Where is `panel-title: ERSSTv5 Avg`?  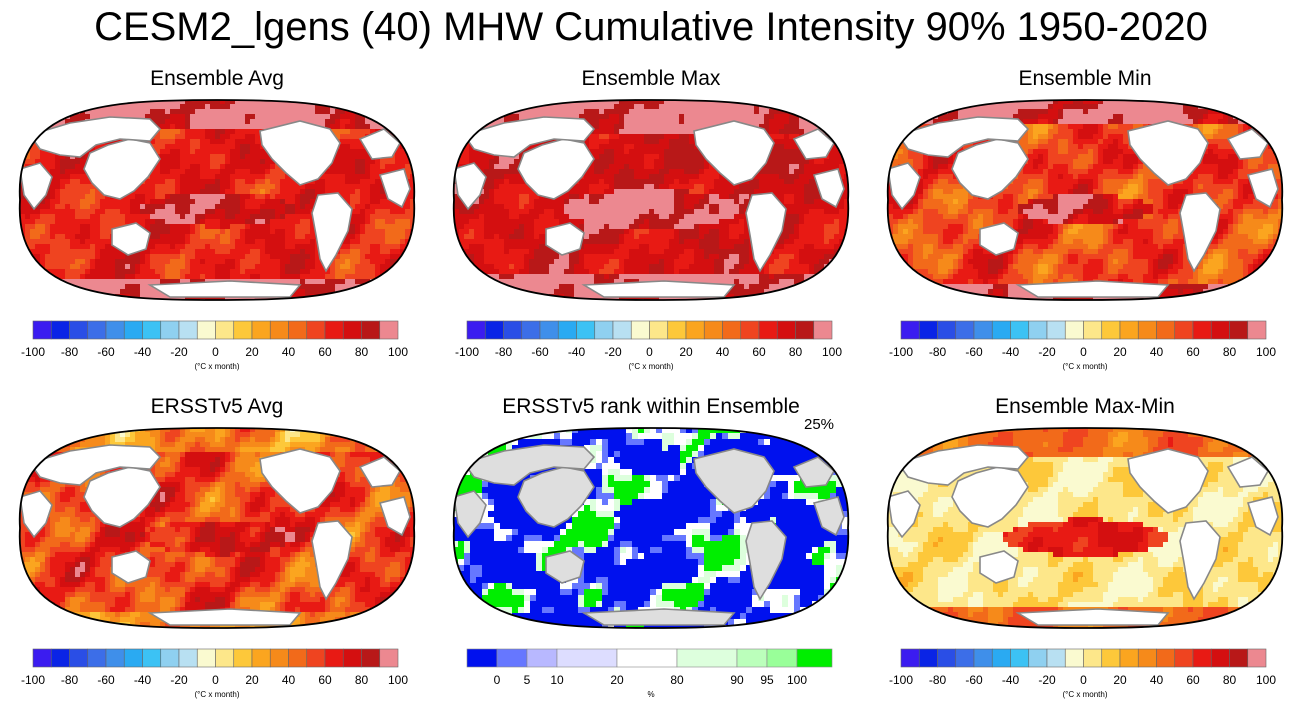 panel-title: ERSSTv5 Avg is located at coordinates (217, 407).